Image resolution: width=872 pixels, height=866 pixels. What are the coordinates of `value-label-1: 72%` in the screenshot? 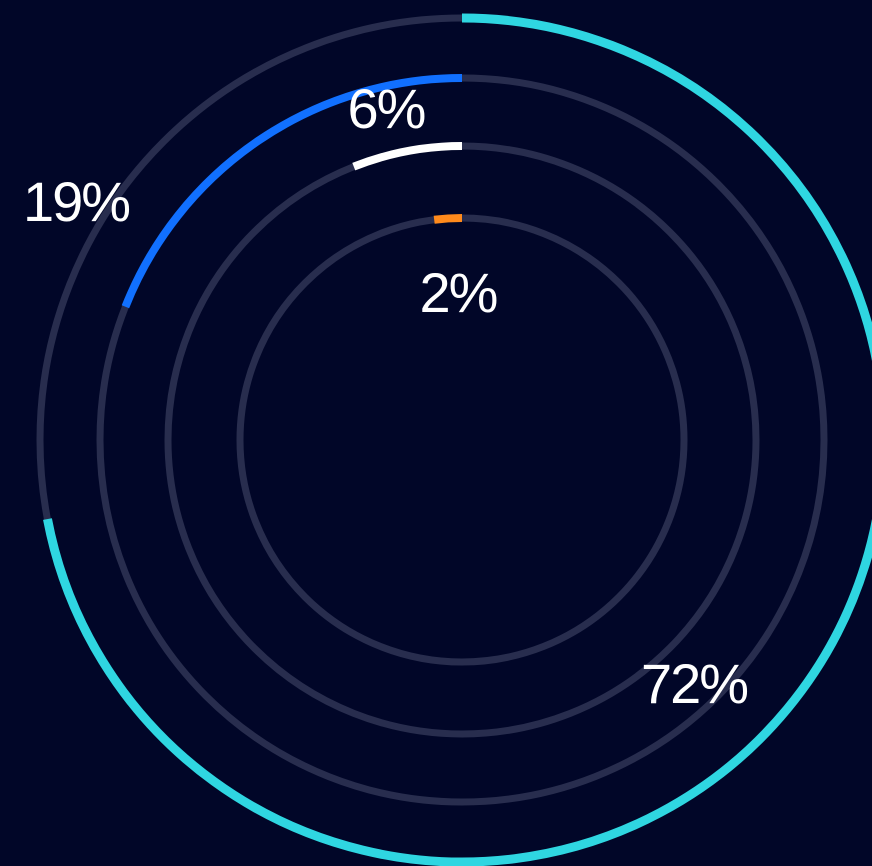 It's located at (694, 683).